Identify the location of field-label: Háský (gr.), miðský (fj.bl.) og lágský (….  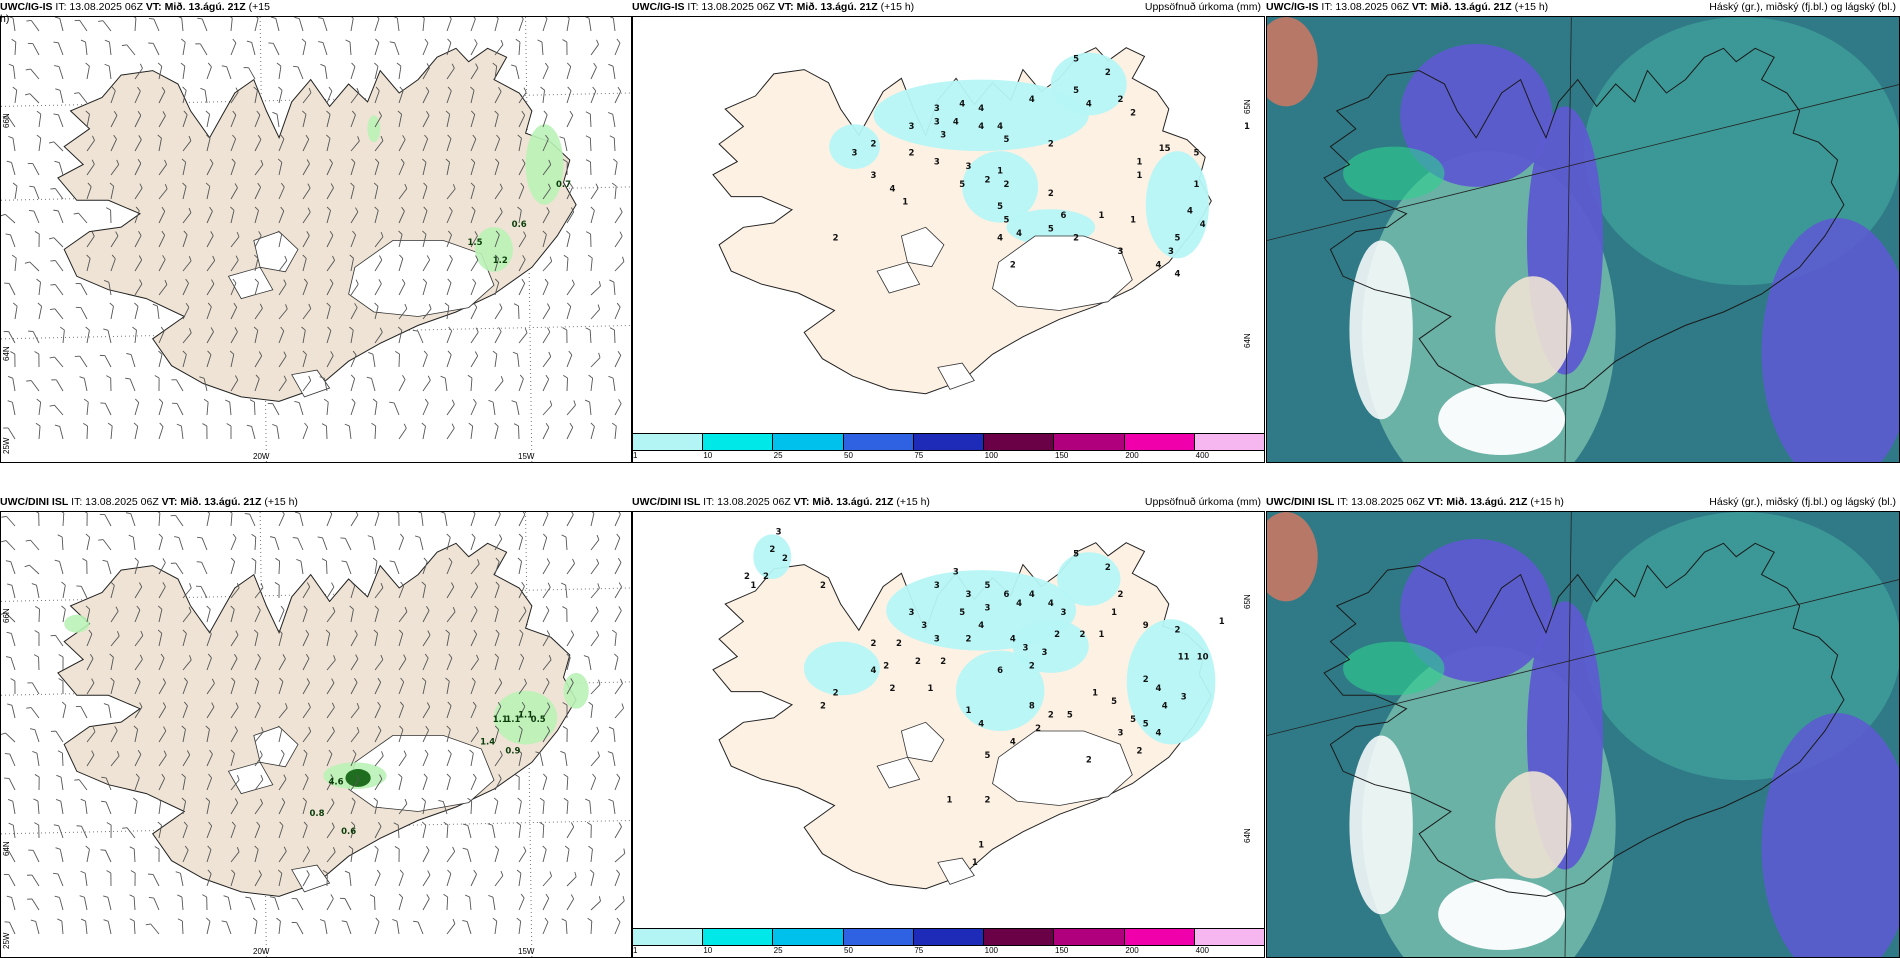
(1802, 502).